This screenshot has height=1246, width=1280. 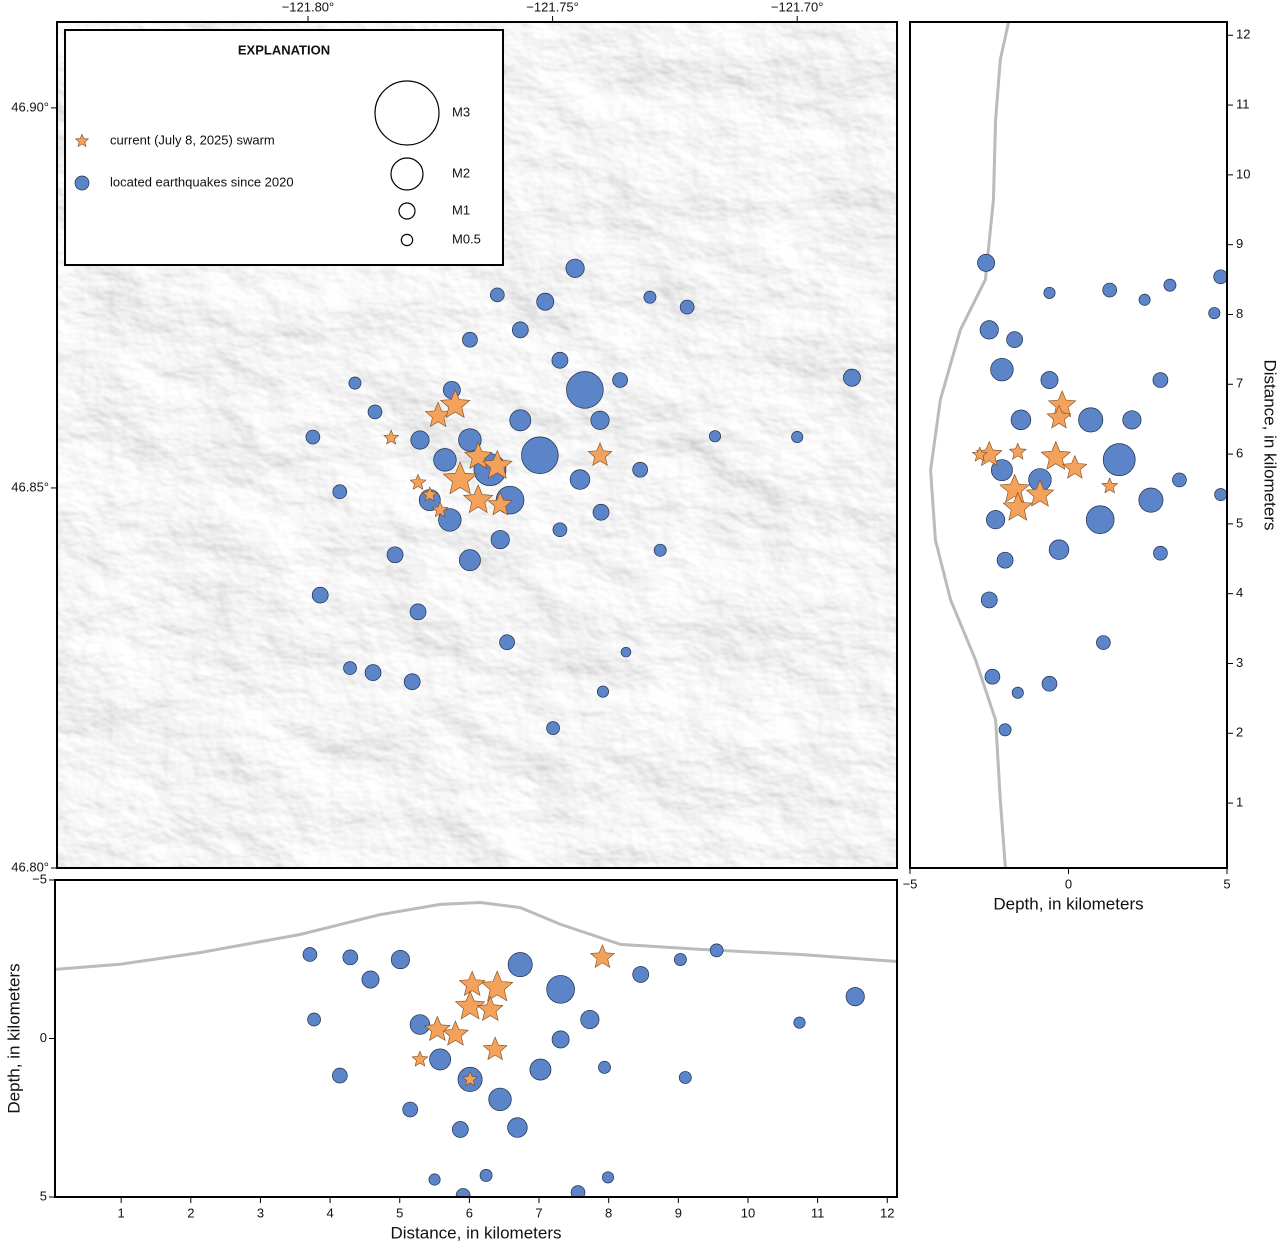 What do you see at coordinates (1243, 104) in the screenshot?
I see `y-tick-label: 11` at bounding box center [1243, 104].